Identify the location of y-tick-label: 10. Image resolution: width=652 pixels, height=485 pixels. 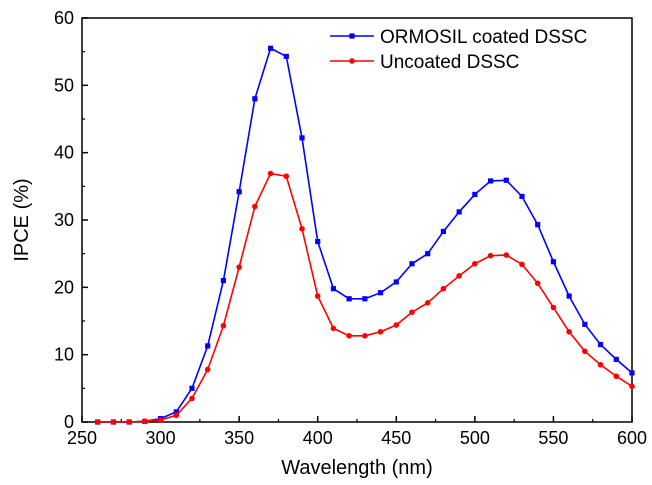
(64, 355).